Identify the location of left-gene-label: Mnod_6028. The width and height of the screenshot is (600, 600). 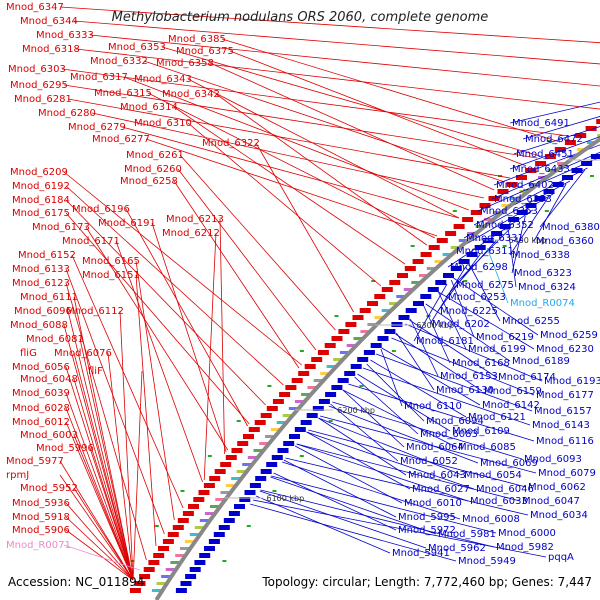
(41, 408).